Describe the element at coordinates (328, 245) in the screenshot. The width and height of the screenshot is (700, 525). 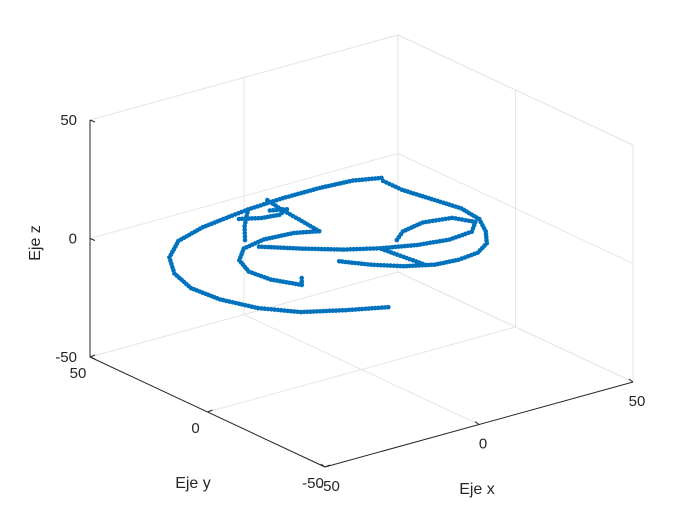
I see `data-points` at that location.